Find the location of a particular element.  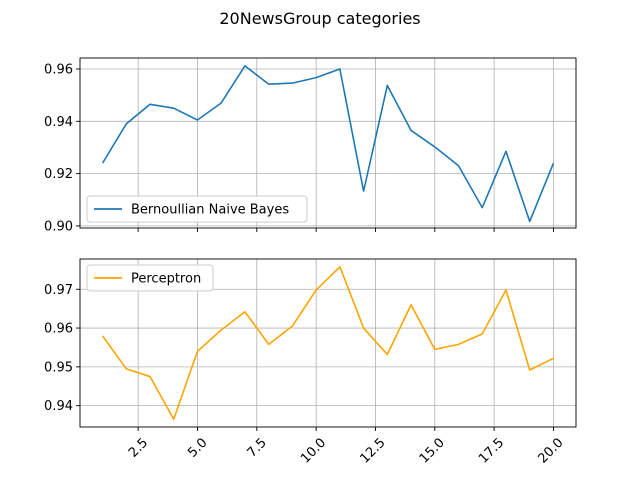

legend: Perceptron is located at coordinates (150, 278).